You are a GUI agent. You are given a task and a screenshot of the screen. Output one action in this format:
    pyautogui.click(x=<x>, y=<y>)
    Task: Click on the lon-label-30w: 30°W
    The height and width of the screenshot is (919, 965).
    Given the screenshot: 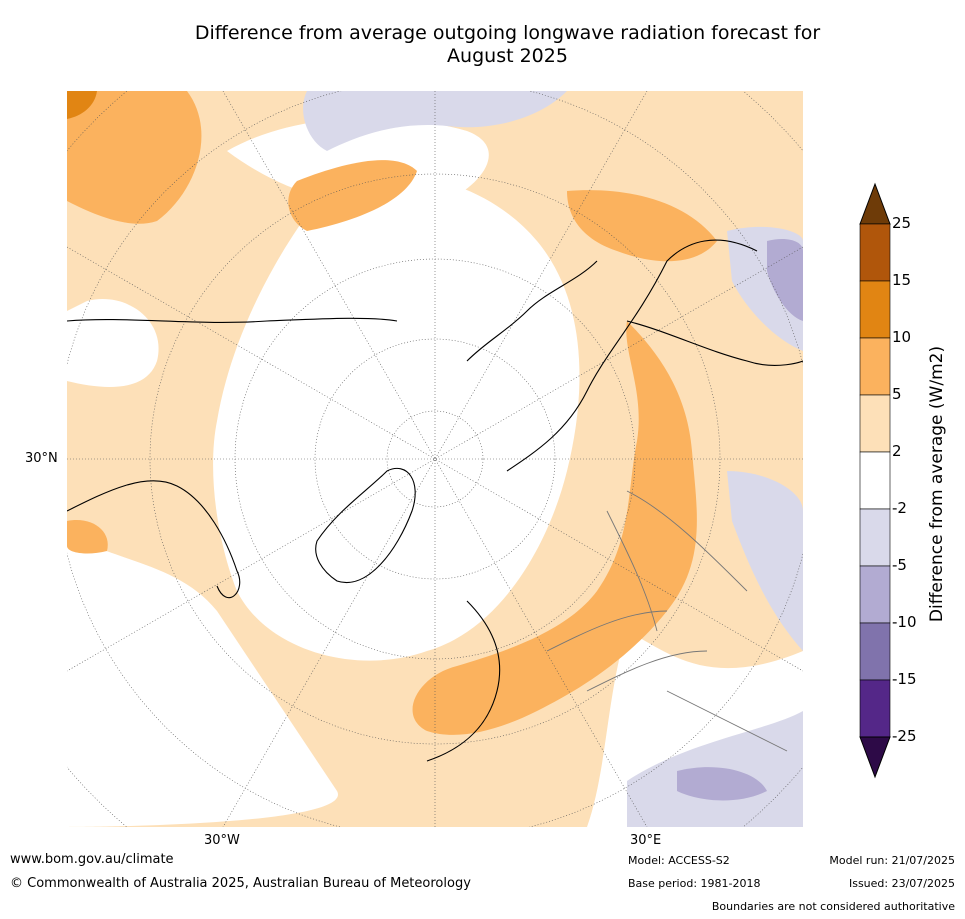 What is the action you would take?
    pyautogui.click(x=222, y=840)
    